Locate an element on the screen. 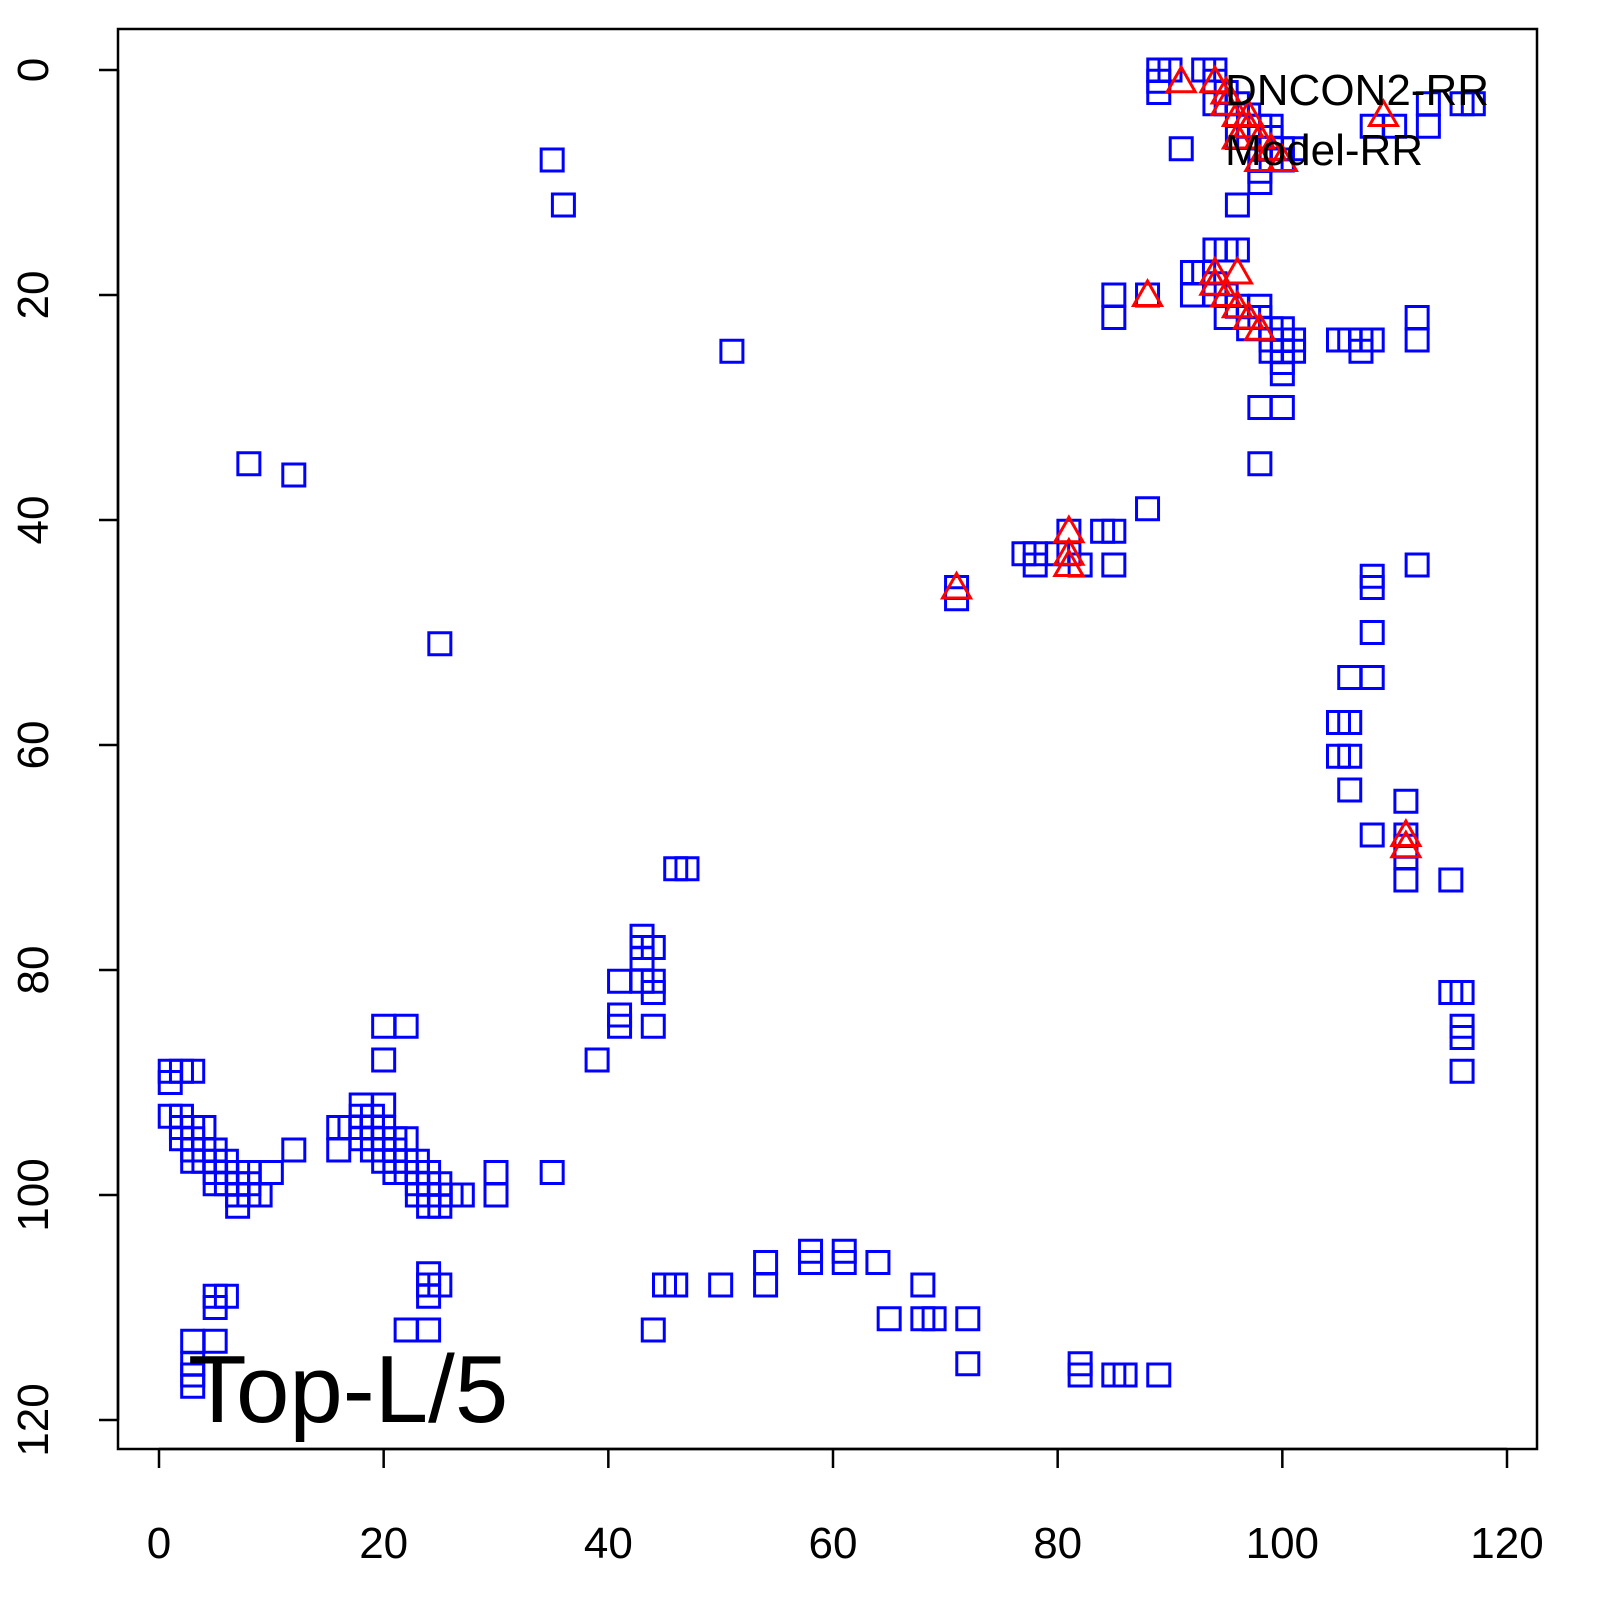  x-tick-label: 40 is located at coordinates (608, 1543).